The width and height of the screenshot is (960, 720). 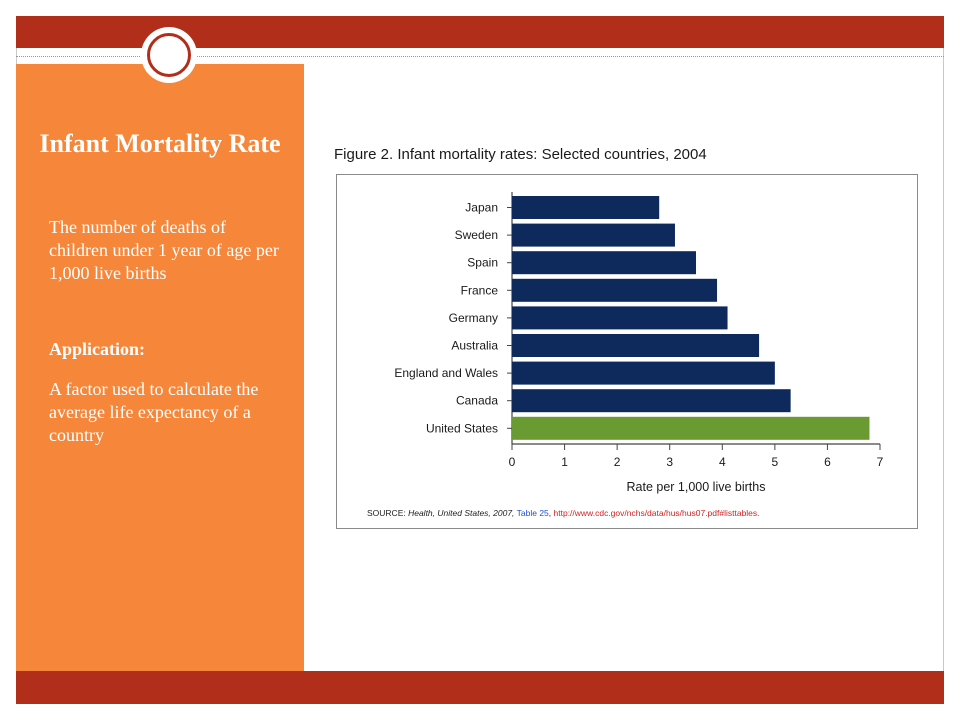 I want to click on source-publication: Health, United States, 2007,, so click(x=461, y=513).